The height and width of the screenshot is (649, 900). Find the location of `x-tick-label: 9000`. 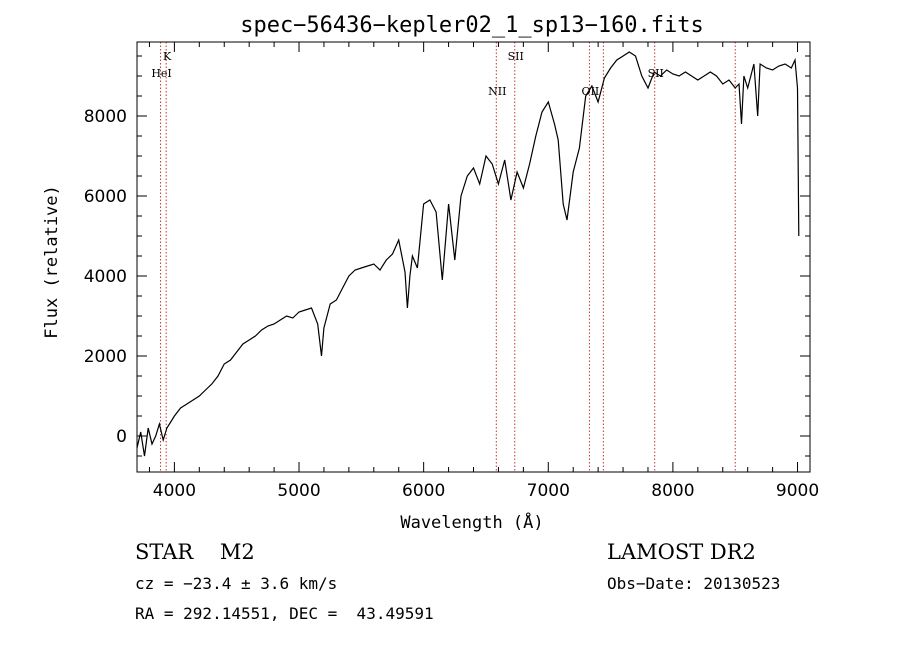

x-tick-label: 9000 is located at coordinates (797, 491).